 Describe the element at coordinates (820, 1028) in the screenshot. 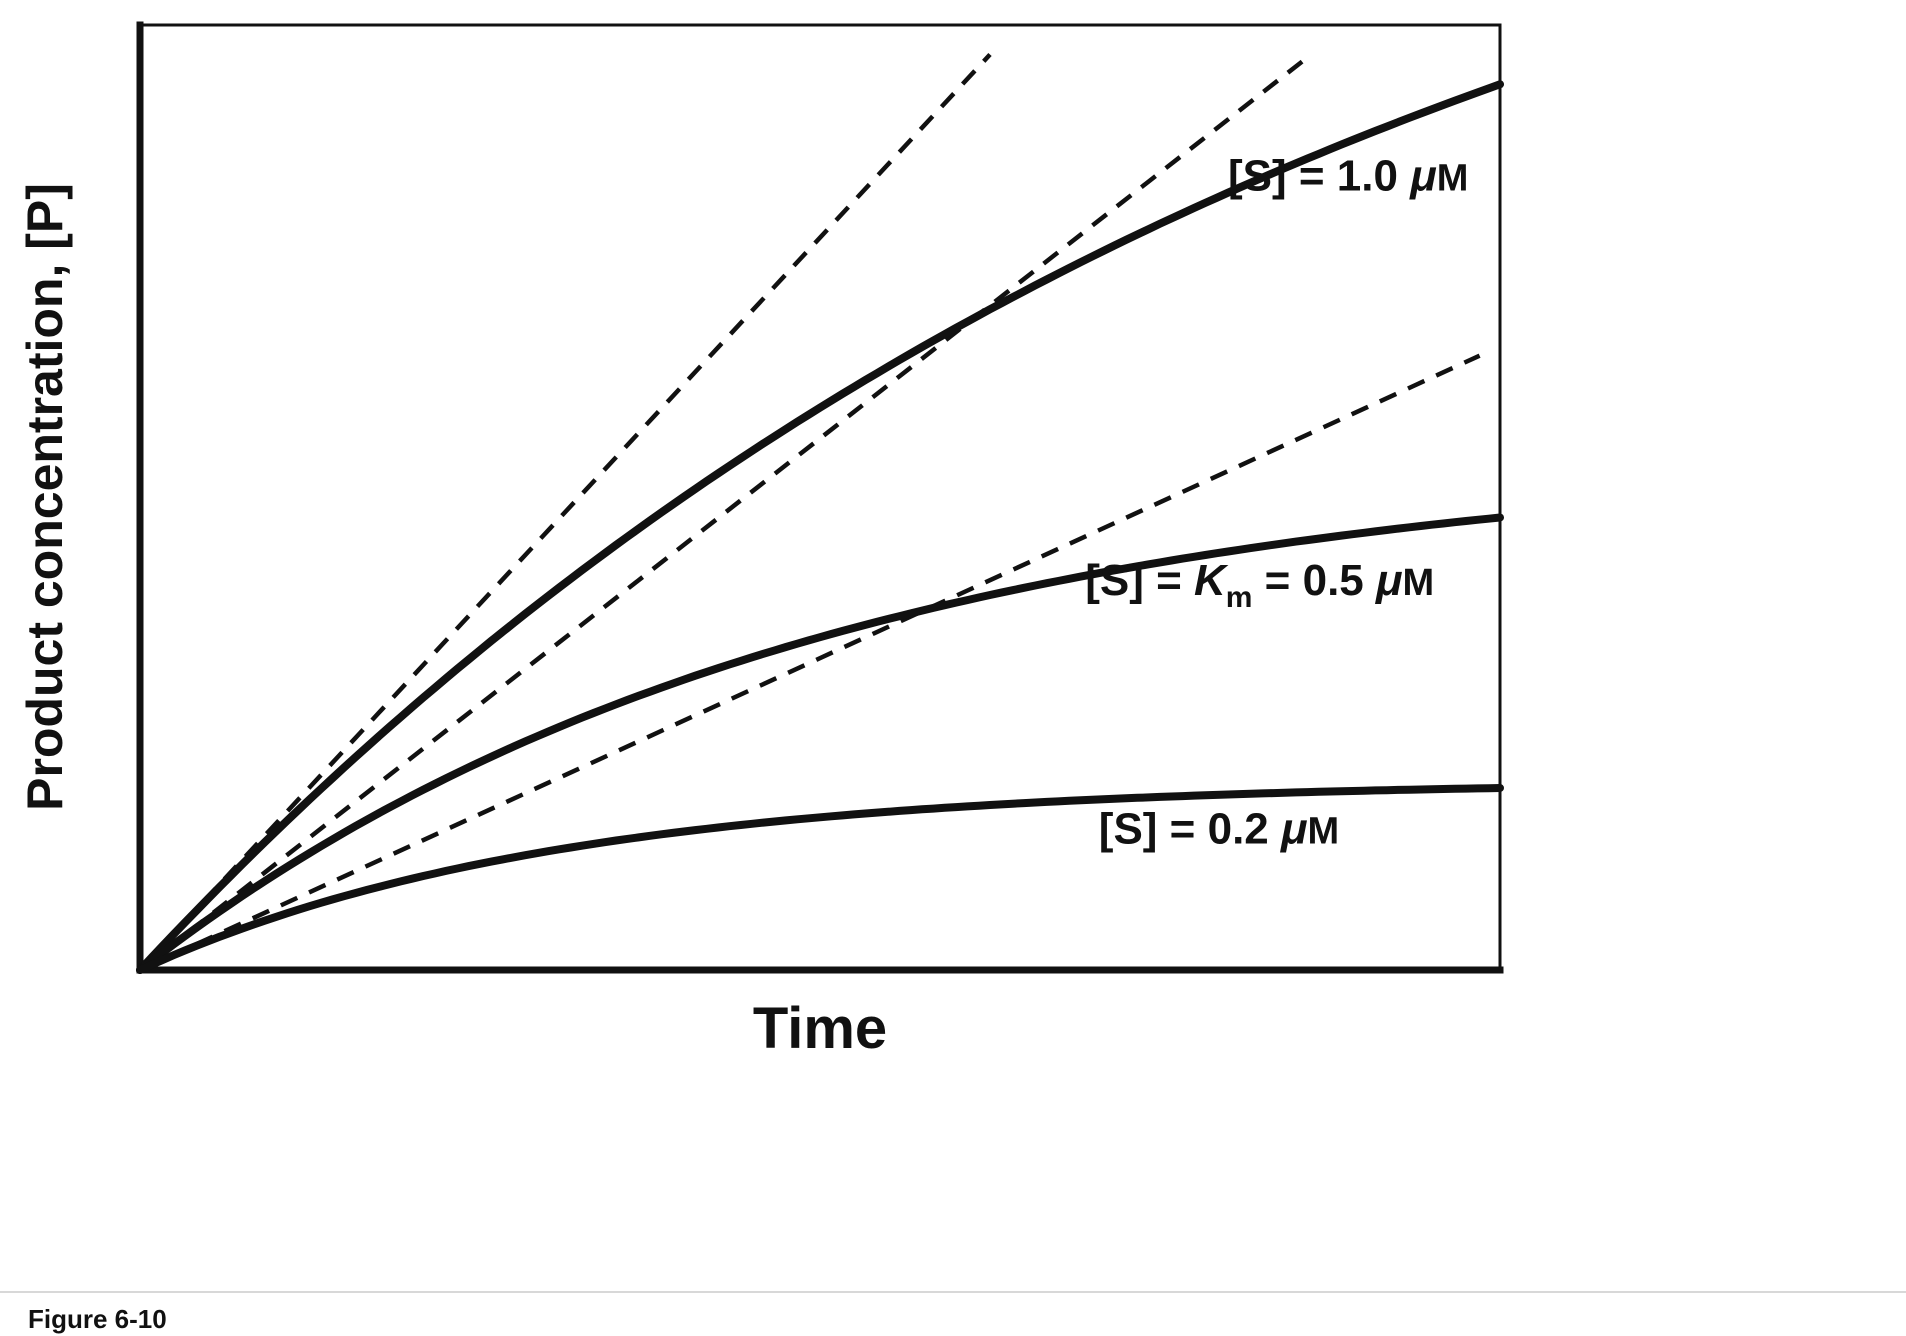

I see `x-axis-label: Time` at that location.